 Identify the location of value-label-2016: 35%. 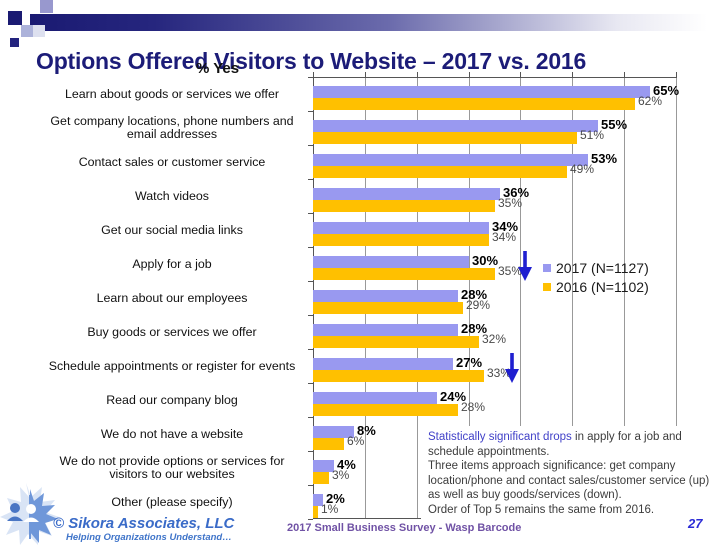
(510, 271).